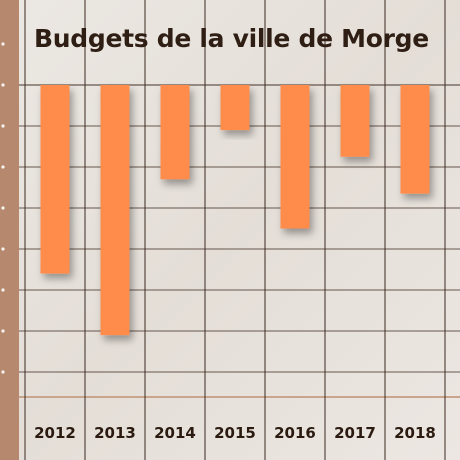 This screenshot has height=460, width=460. Describe the element at coordinates (235, 108) in the screenshot. I see `bar-2015` at that location.